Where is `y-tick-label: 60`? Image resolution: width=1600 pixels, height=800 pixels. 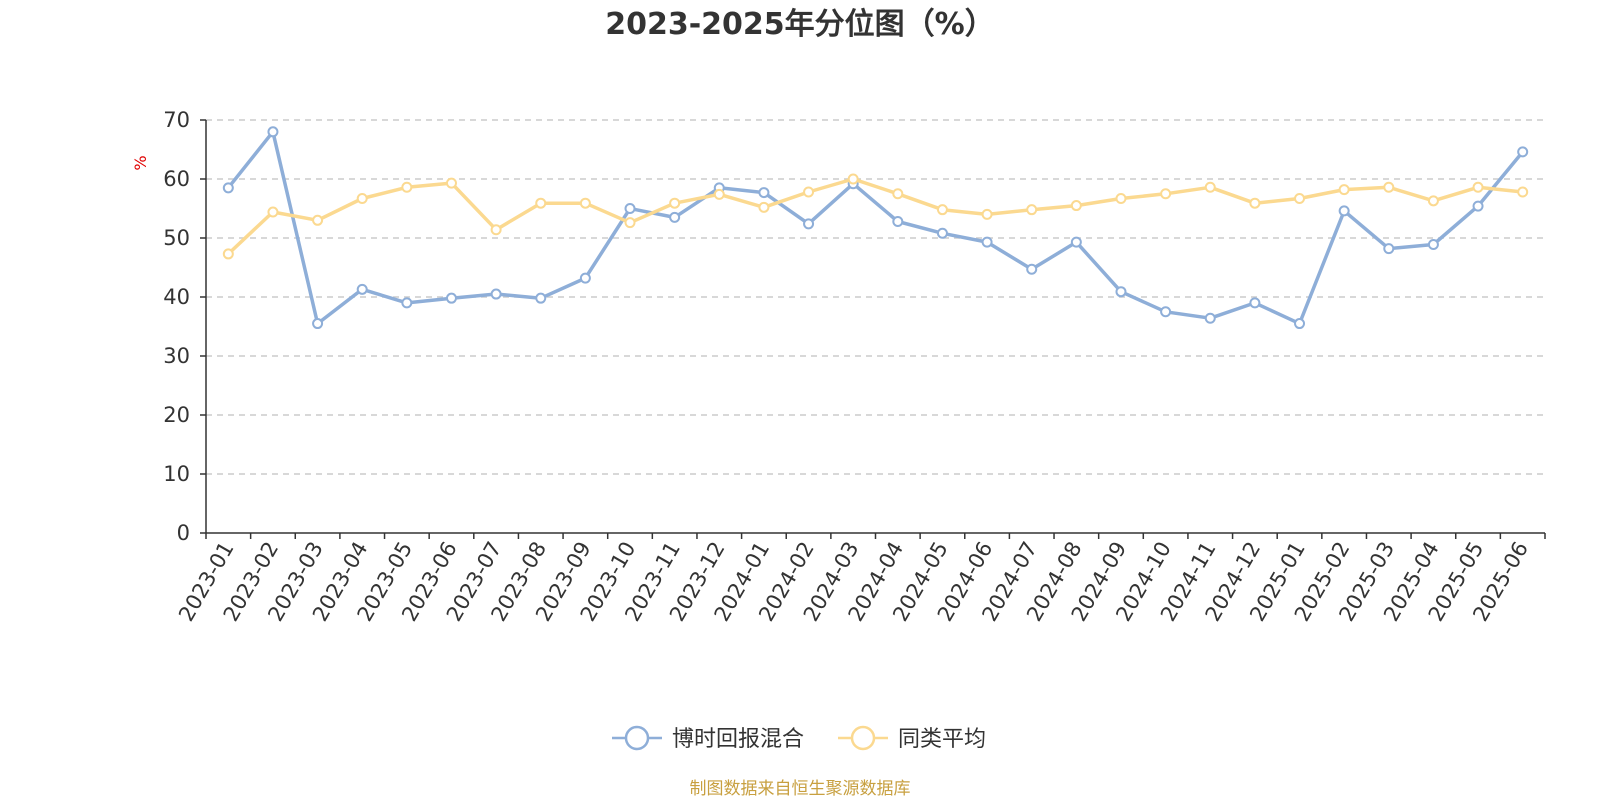
y-tick-label: 60 is located at coordinates (176, 179).